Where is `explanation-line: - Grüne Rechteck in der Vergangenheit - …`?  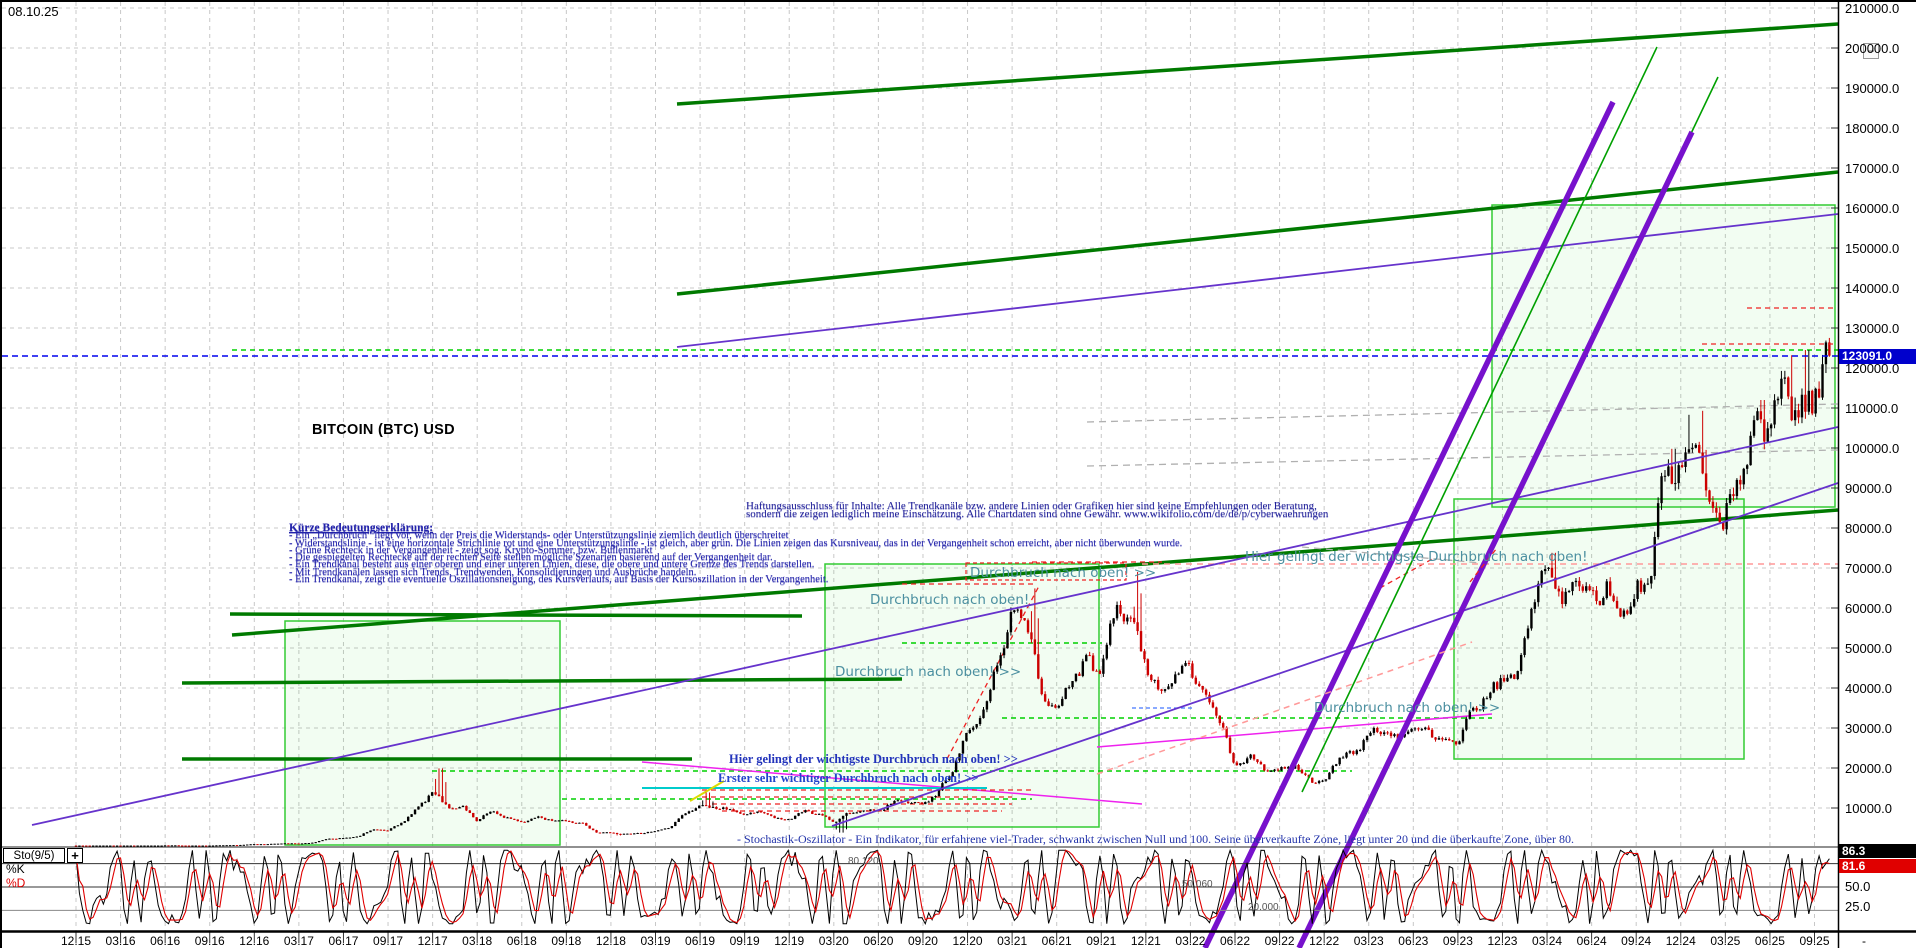
explanation-line: - Grüne Rechteck in der Vergangenheit - … is located at coordinates (471, 550).